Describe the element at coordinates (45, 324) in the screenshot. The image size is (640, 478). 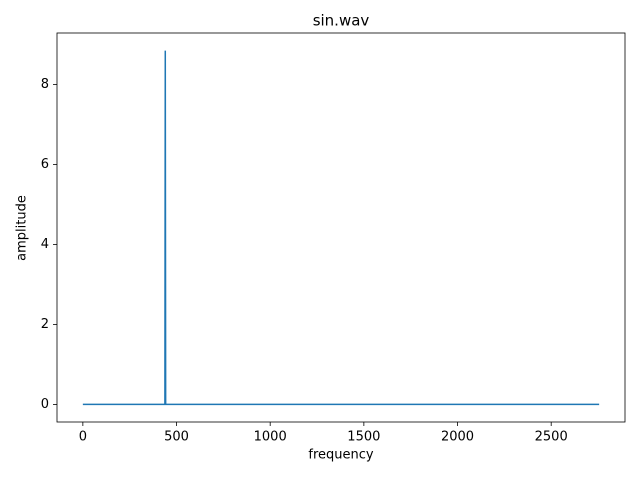
I see `y-tick-label: 2` at that location.